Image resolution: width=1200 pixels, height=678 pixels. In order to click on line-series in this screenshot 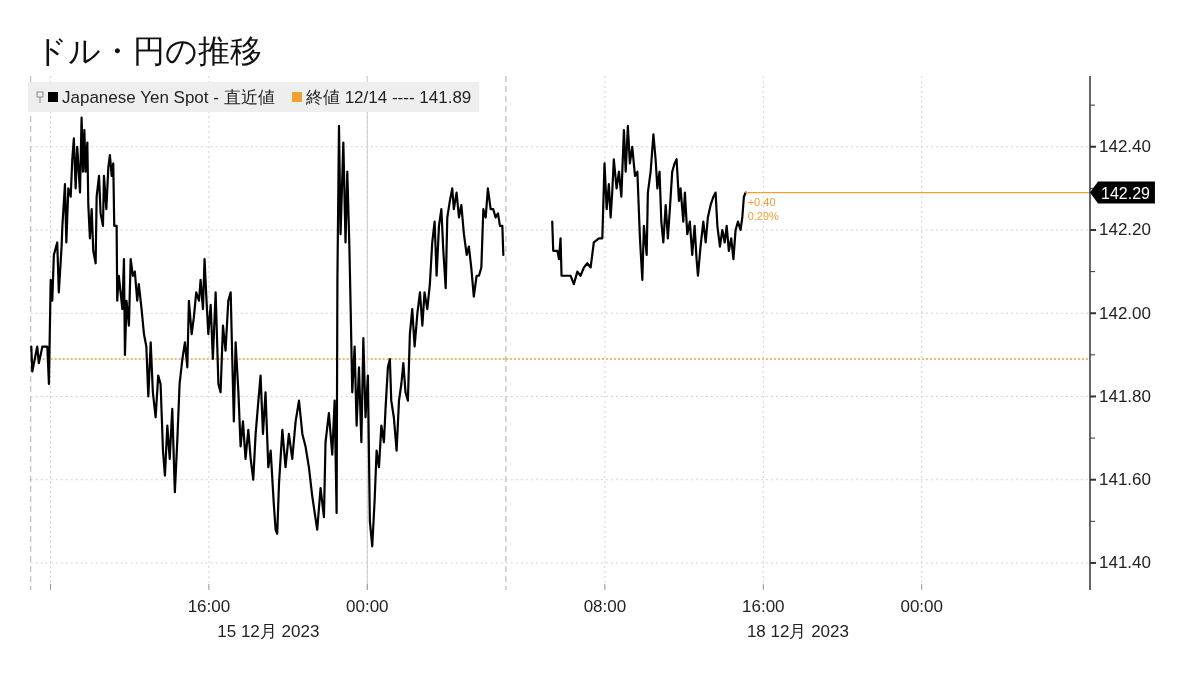, I will do `click(649, 205)`.